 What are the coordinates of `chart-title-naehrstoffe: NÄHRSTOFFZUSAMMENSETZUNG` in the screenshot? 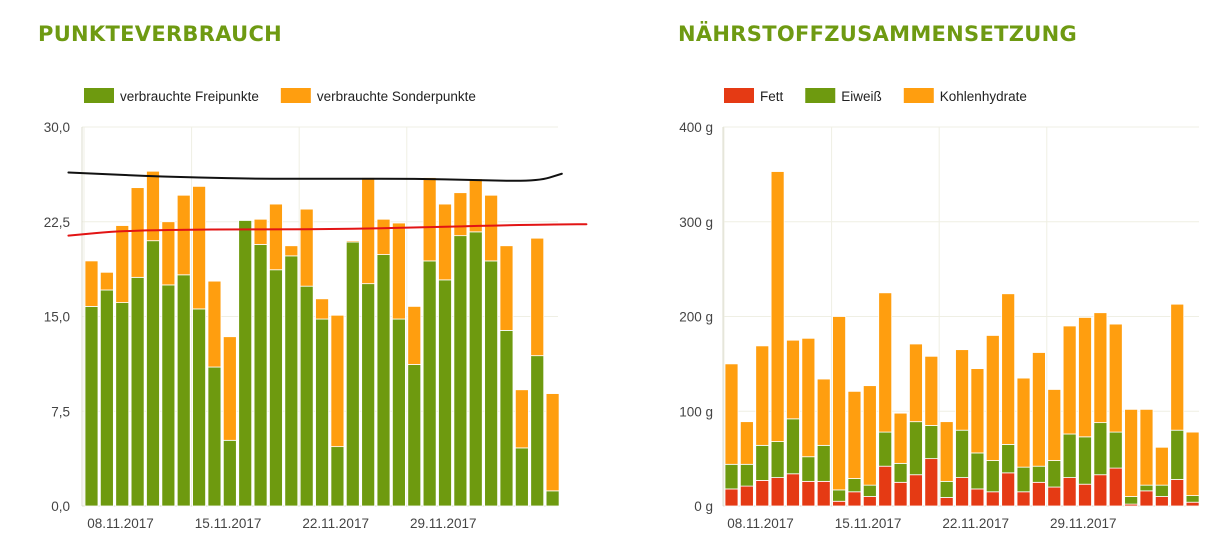 It's located at (878, 34).